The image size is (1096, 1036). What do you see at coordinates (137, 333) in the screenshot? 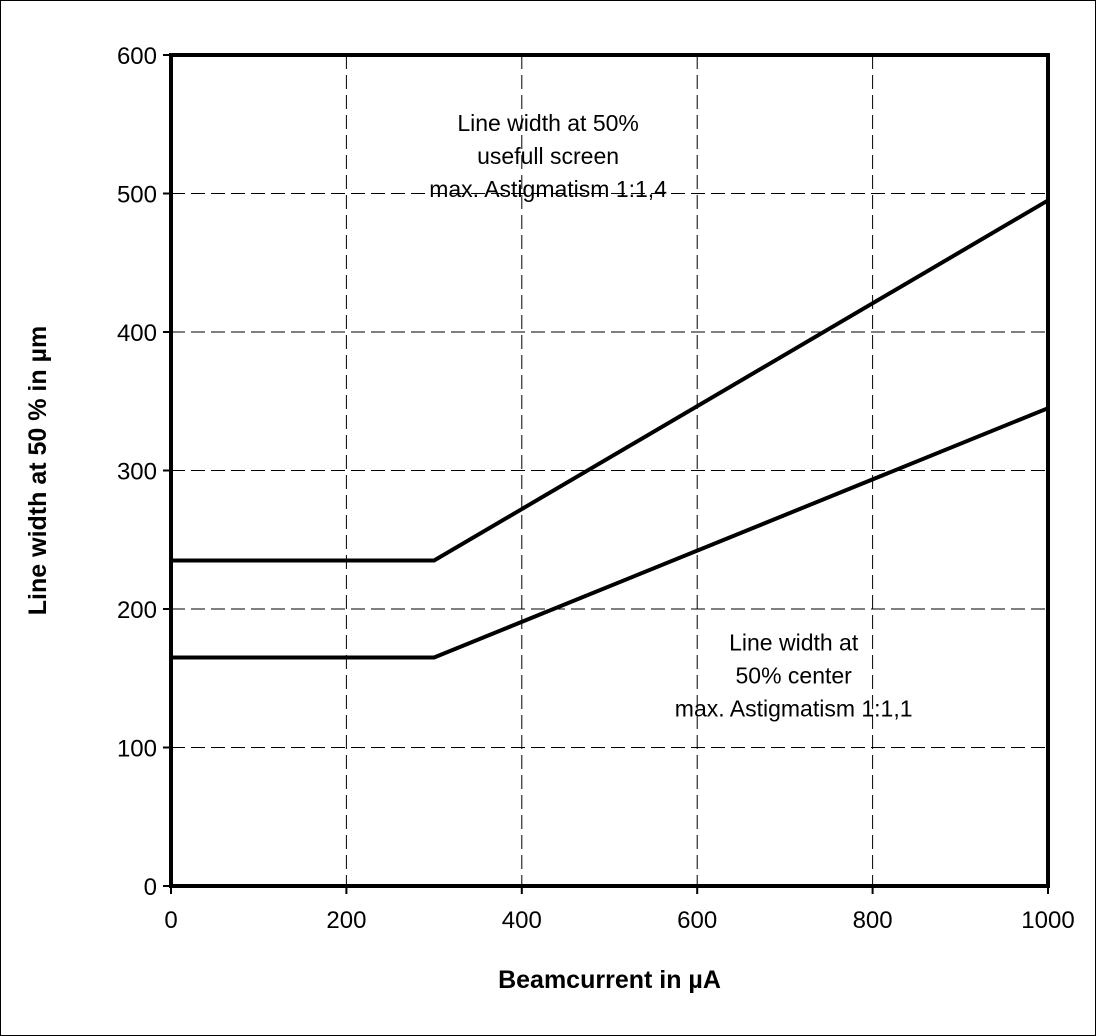
I see `y-tick-label-4: 400` at bounding box center [137, 333].